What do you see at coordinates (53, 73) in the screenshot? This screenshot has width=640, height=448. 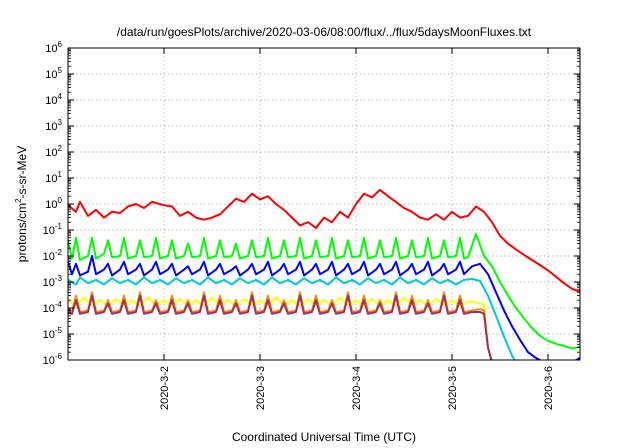 I see `y-tick-label: 10⁵` at bounding box center [53, 73].